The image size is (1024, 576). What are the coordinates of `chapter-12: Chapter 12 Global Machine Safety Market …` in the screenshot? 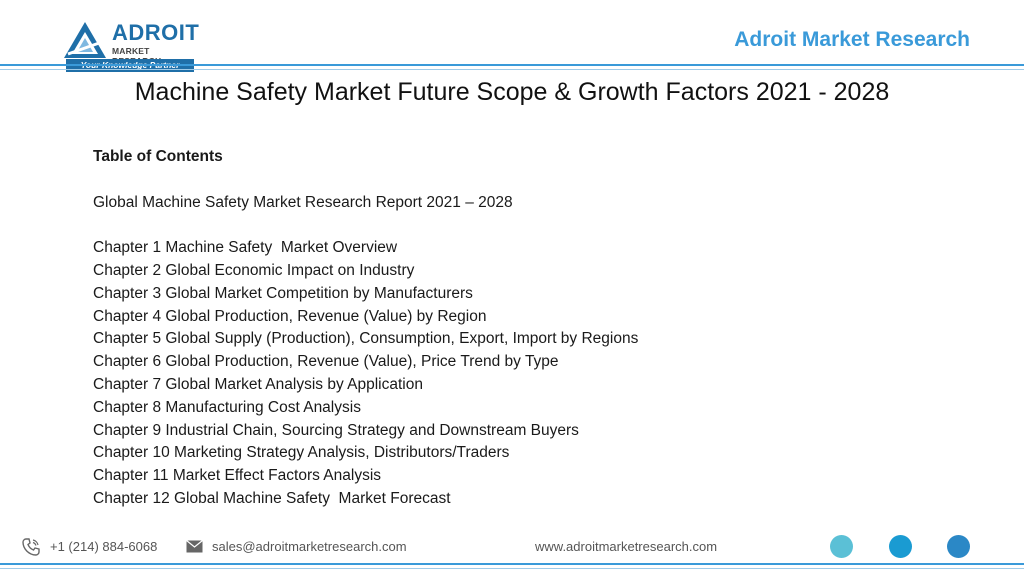 It's located at (272, 498).